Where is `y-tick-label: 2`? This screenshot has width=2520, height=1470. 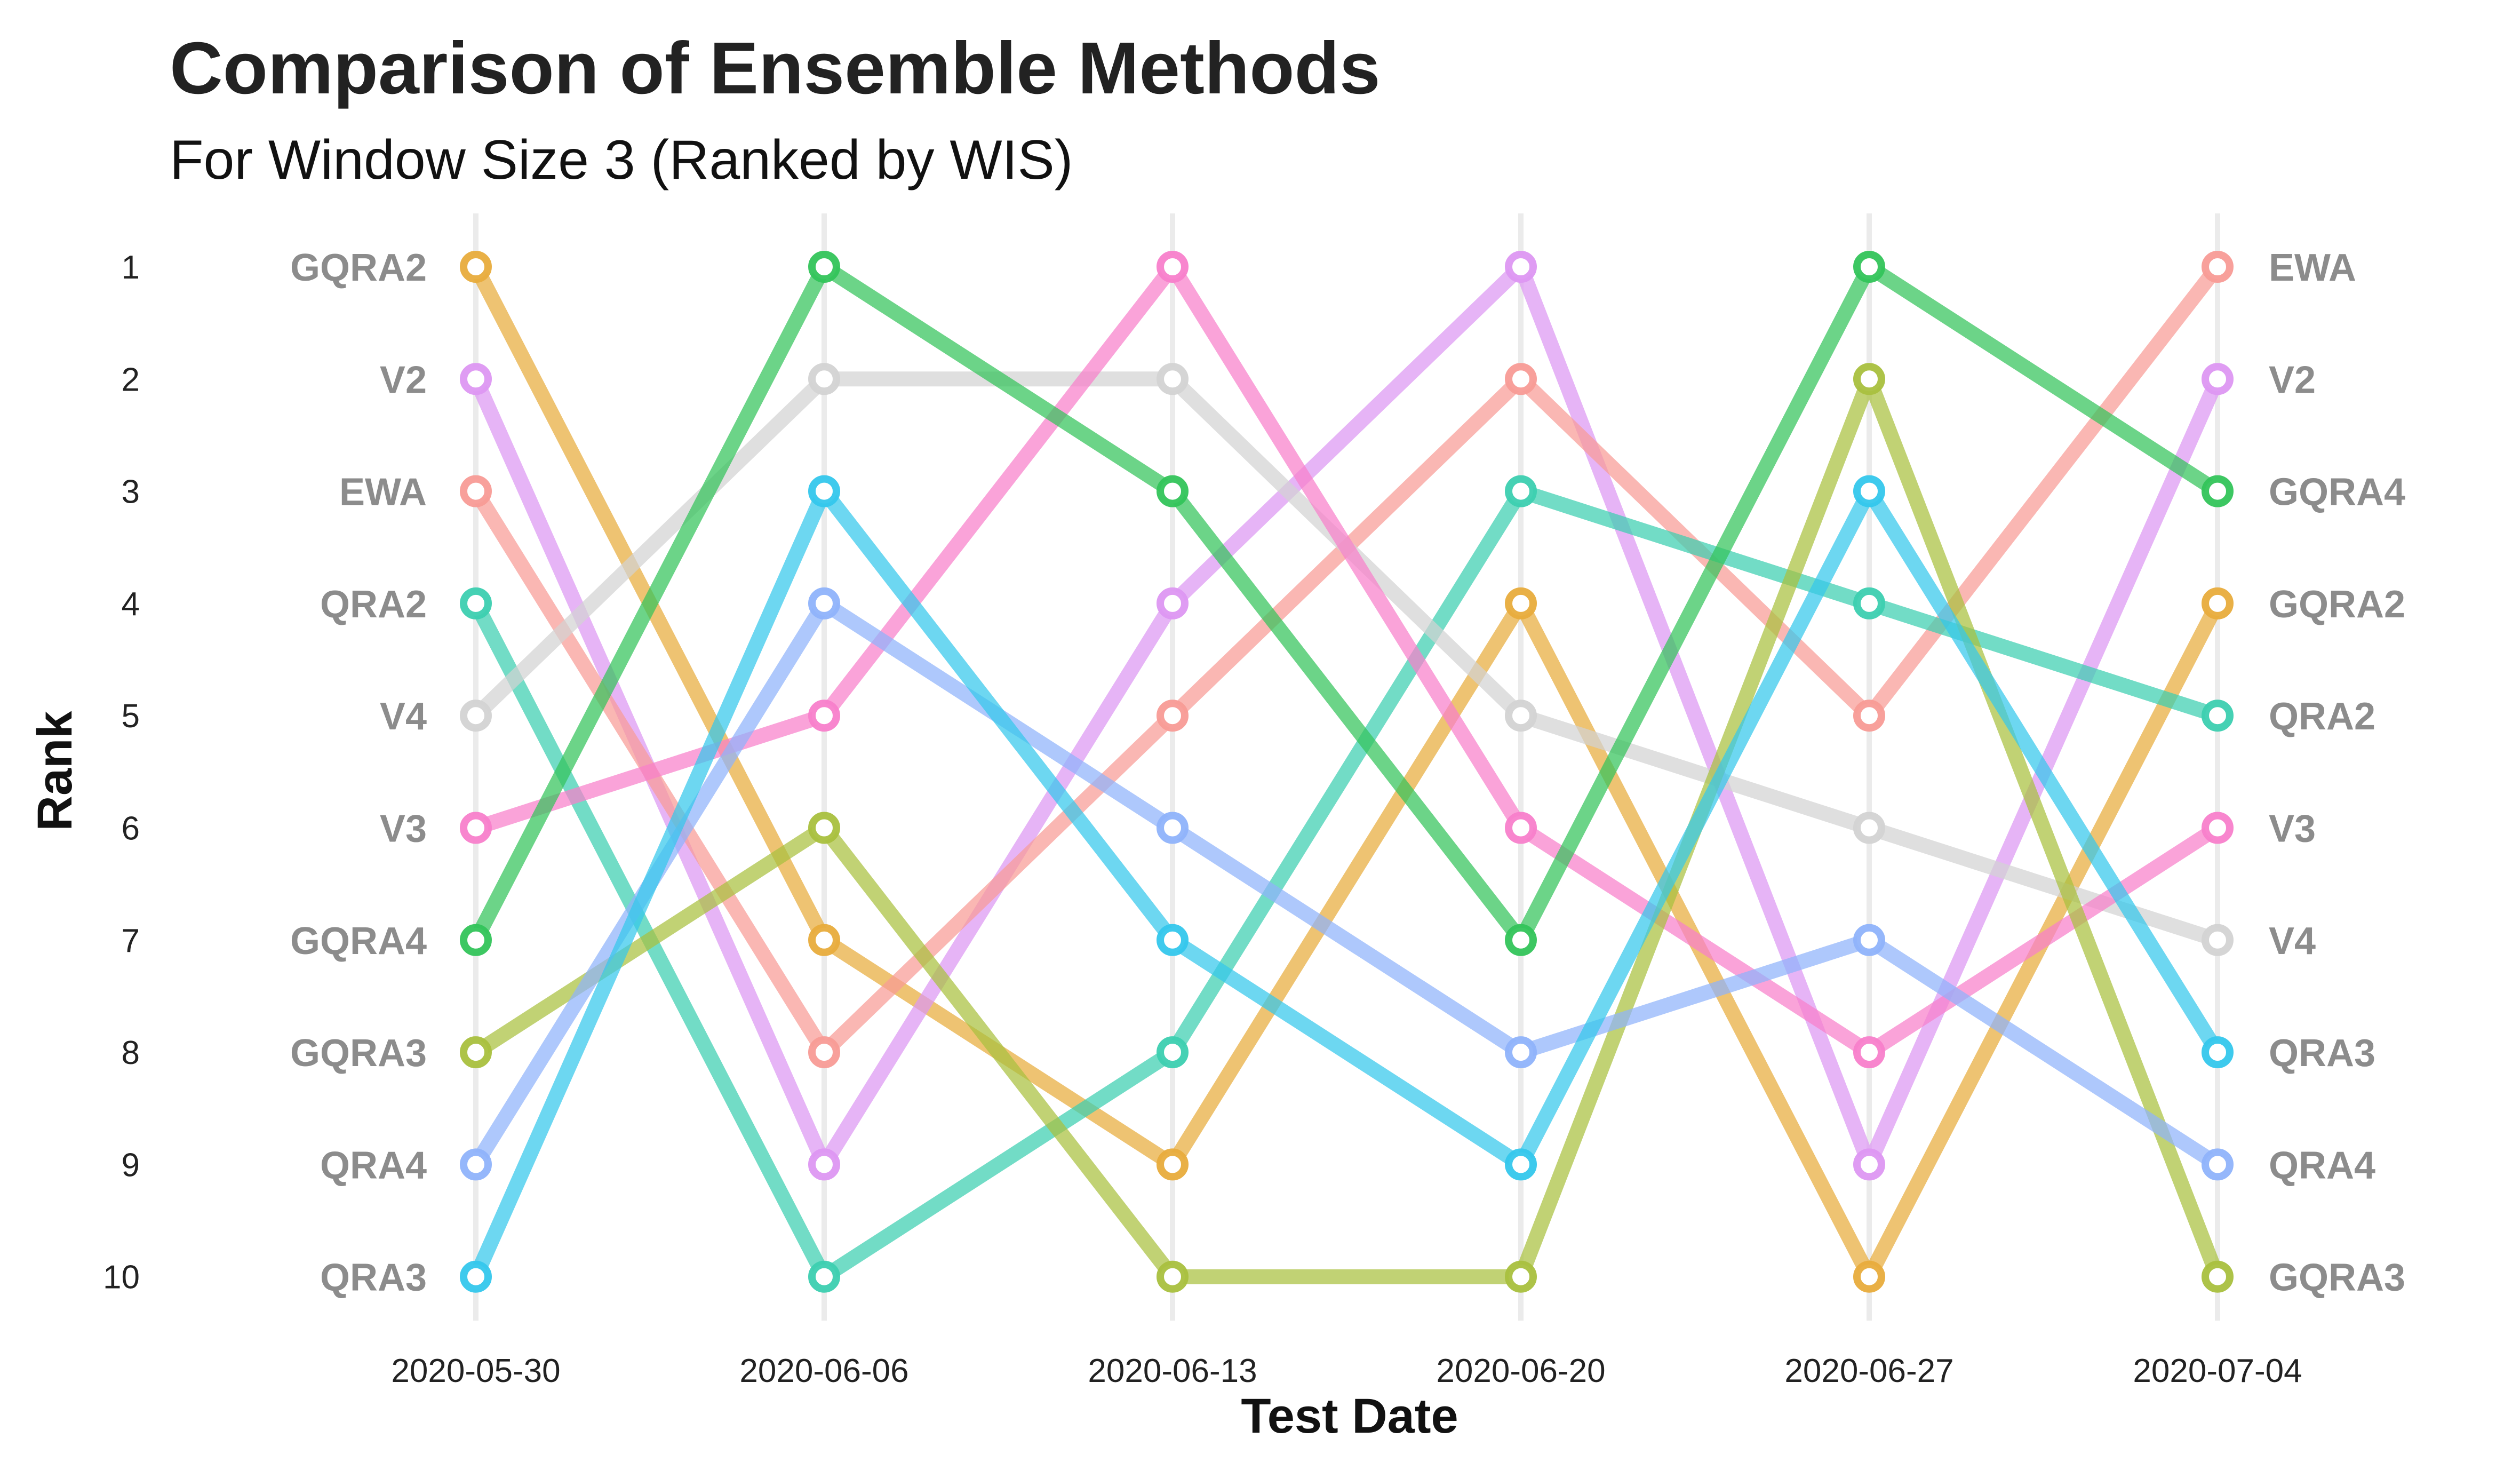 y-tick-label: 2 is located at coordinates (131, 379).